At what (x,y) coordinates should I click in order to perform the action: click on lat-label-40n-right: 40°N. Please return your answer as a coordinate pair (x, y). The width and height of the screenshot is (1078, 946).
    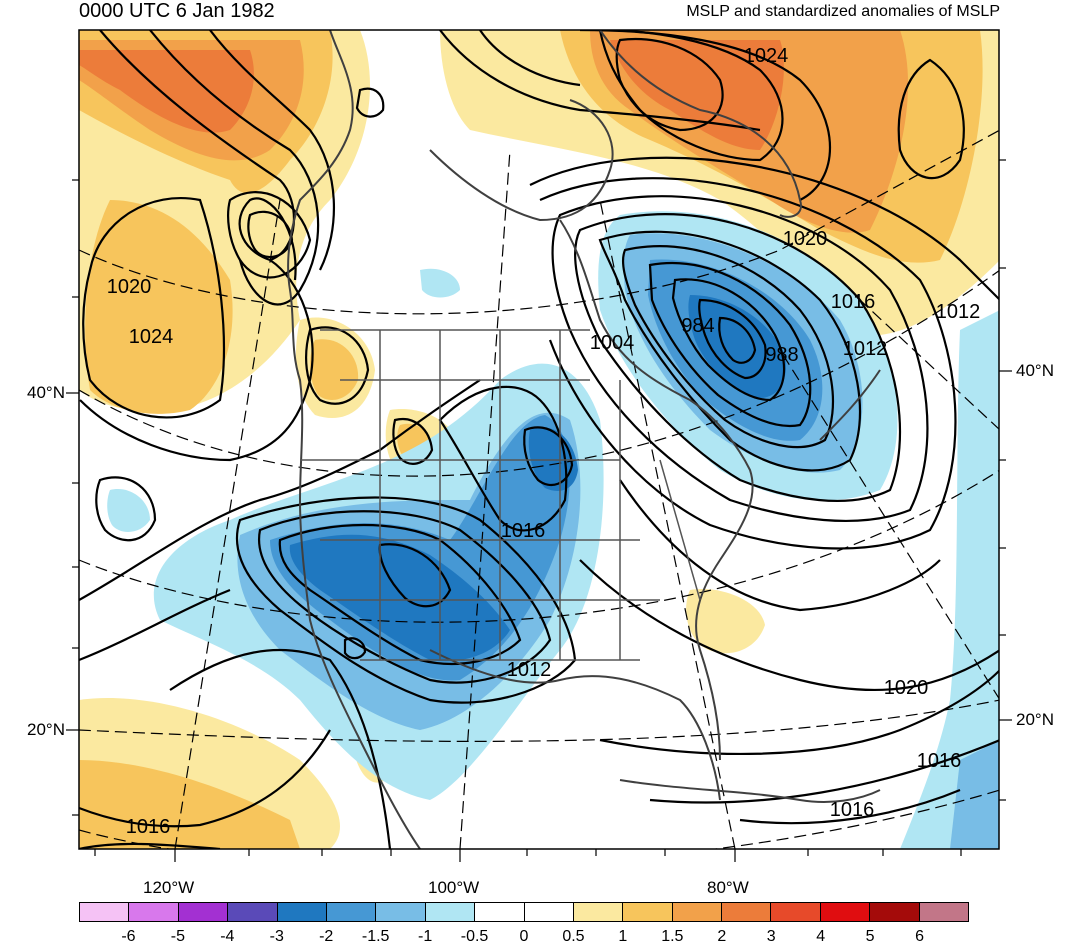
    Looking at the image, I should click on (1035, 370).